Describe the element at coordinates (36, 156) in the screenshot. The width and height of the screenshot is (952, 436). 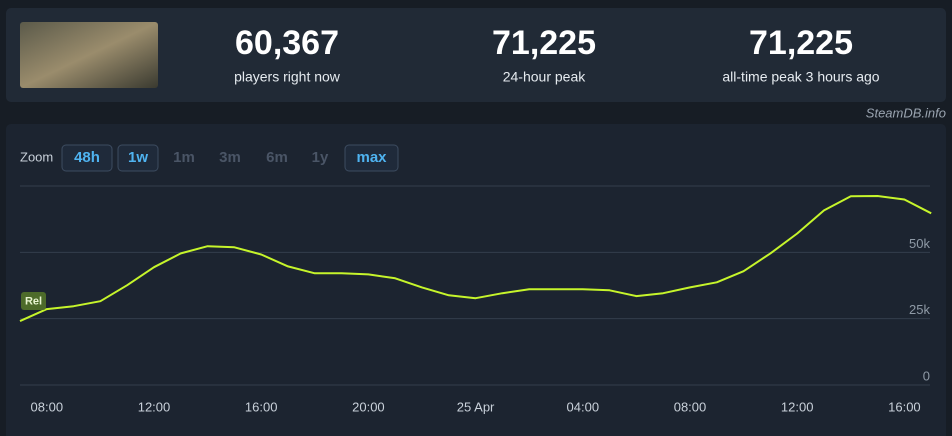
I see `zoom-label: Zoom` at that location.